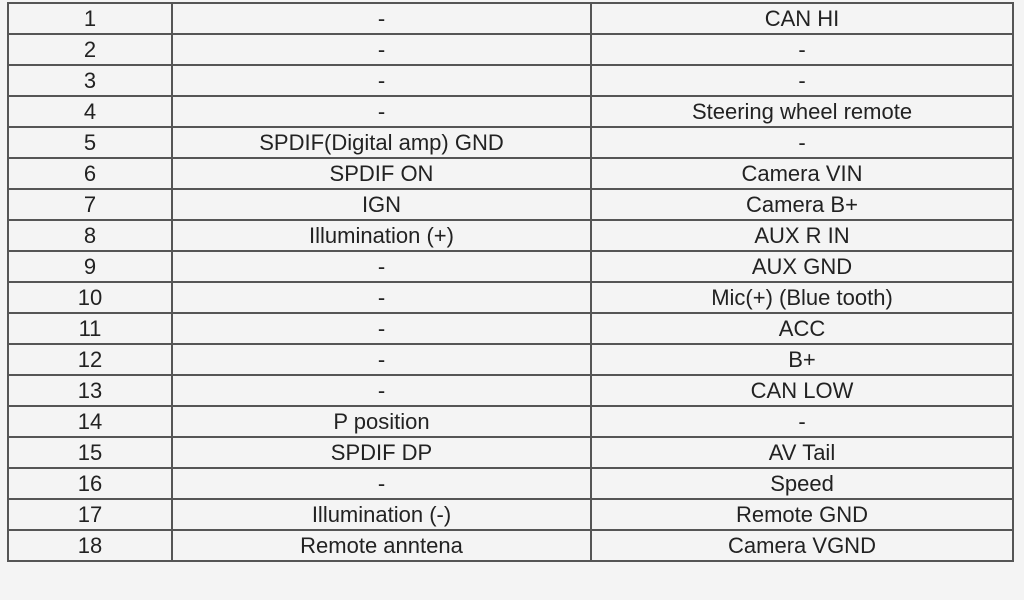 The image size is (1024, 600). What do you see at coordinates (381, 514) in the screenshot?
I see `pin-function-a-cell: Illumination (-)` at bounding box center [381, 514].